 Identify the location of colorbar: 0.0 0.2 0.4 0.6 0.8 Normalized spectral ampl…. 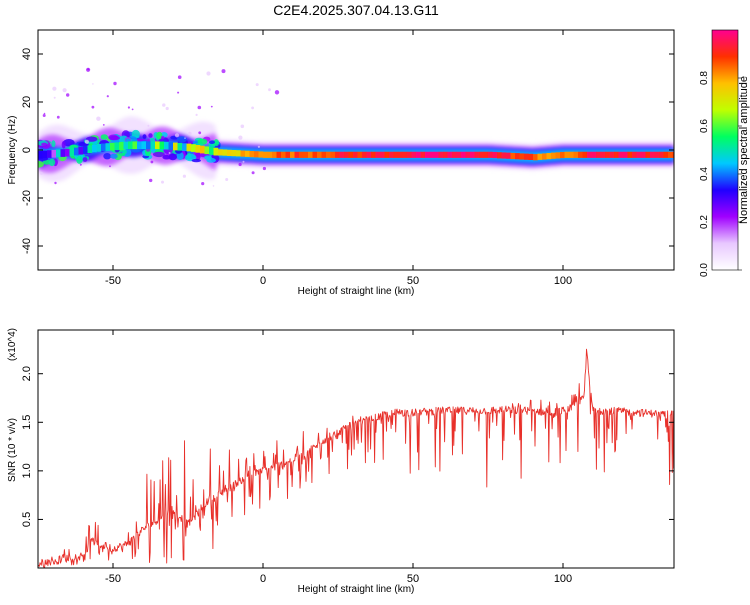
(724, 153).